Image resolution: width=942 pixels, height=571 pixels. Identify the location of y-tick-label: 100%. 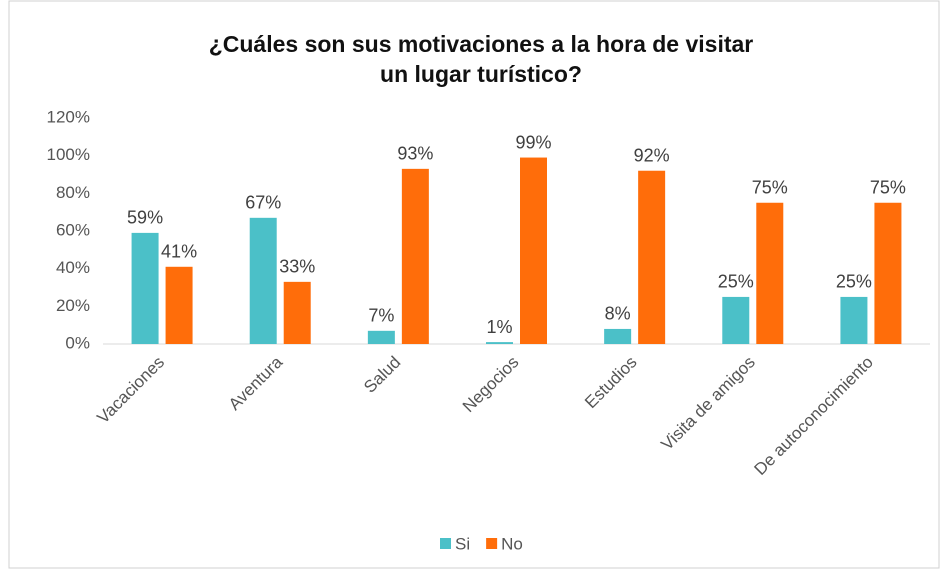
(68, 154).